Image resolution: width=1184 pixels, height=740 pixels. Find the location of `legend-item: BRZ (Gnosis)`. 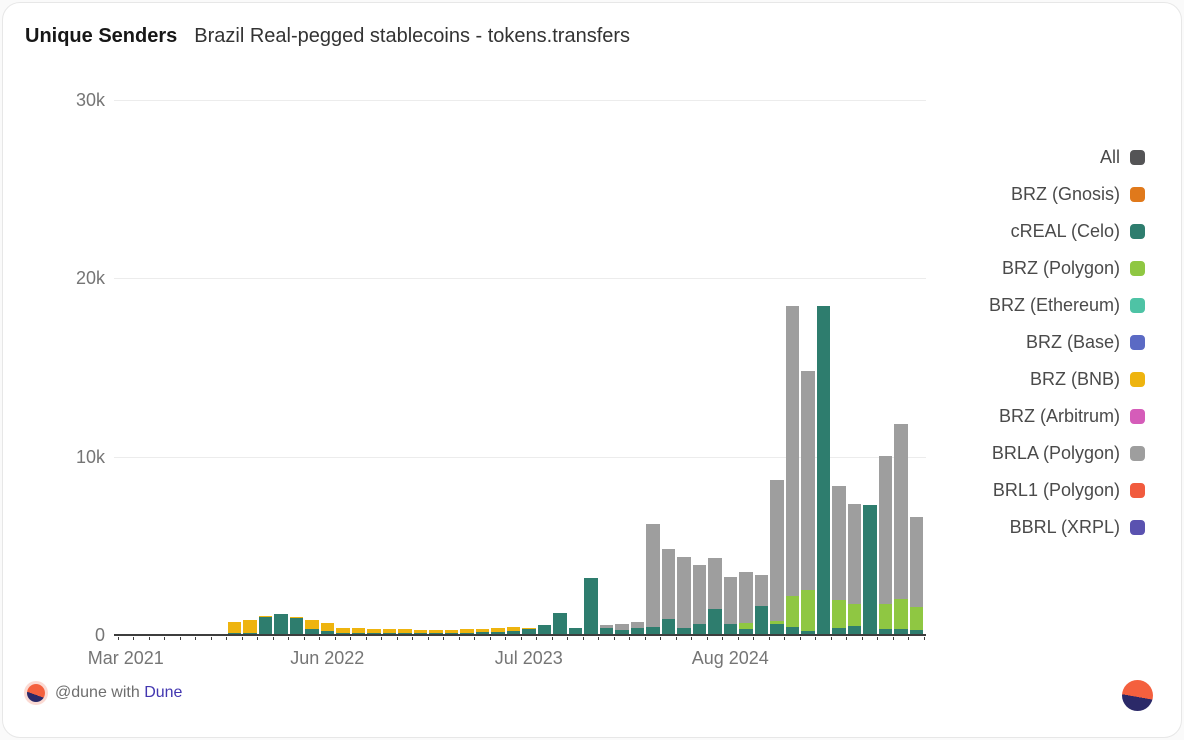

legend-item: BRZ (Gnosis) is located at coordinates (1067, 194).